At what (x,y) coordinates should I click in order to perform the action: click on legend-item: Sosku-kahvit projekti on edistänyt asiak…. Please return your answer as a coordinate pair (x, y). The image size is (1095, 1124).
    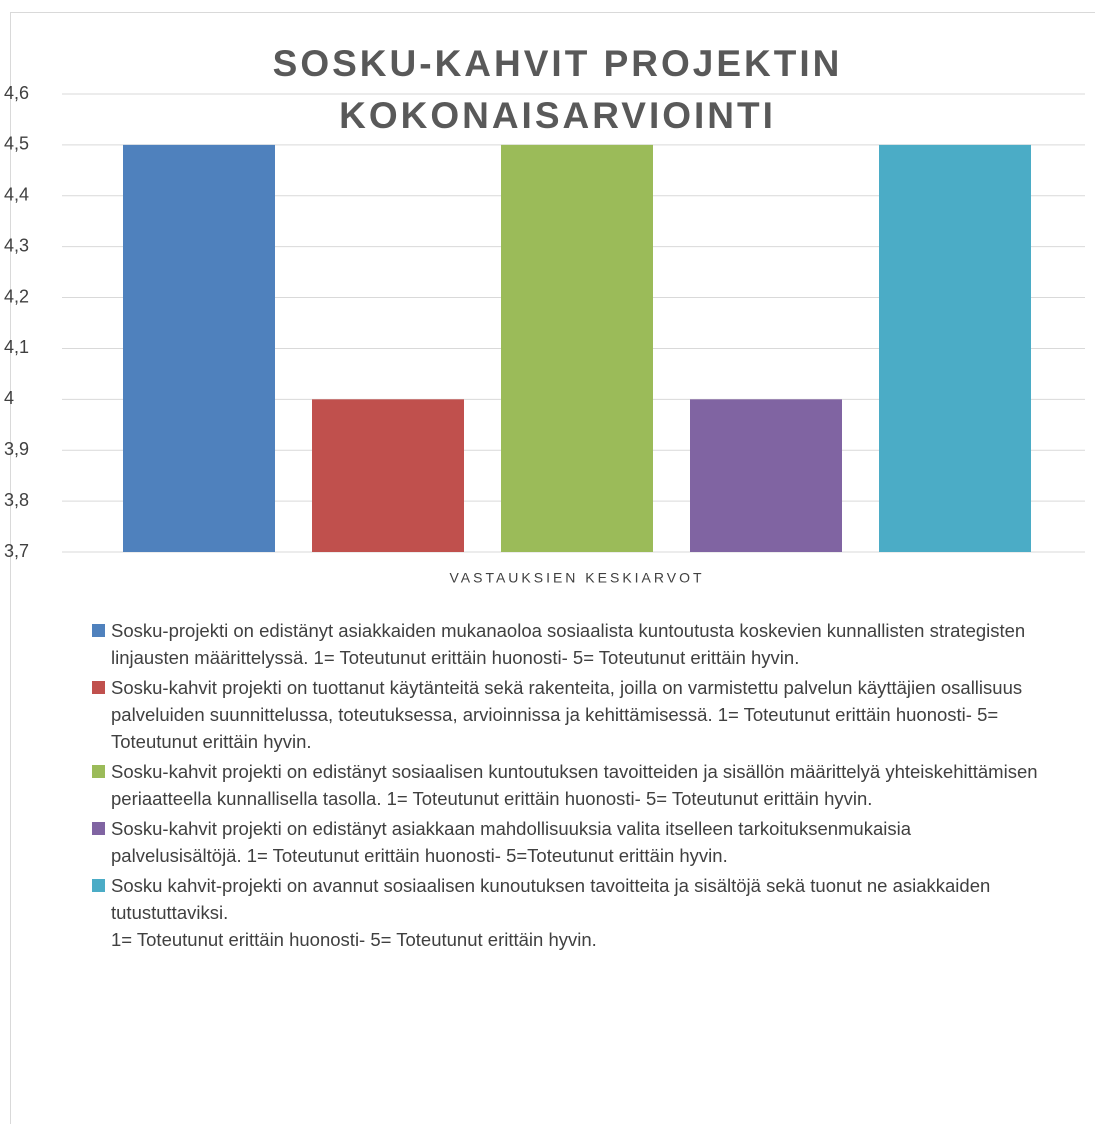
    Looking at the image, I should click on (567, 842).